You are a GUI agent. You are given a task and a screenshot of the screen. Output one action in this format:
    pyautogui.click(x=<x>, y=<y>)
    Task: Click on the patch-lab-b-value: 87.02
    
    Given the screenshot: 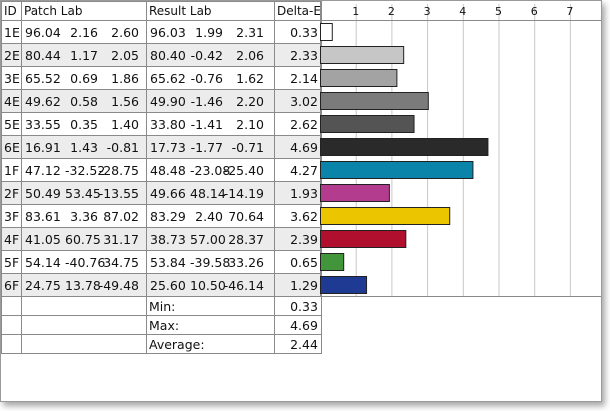 What is the action you would take?
    pyautogui.click(x=121, y=216)
    